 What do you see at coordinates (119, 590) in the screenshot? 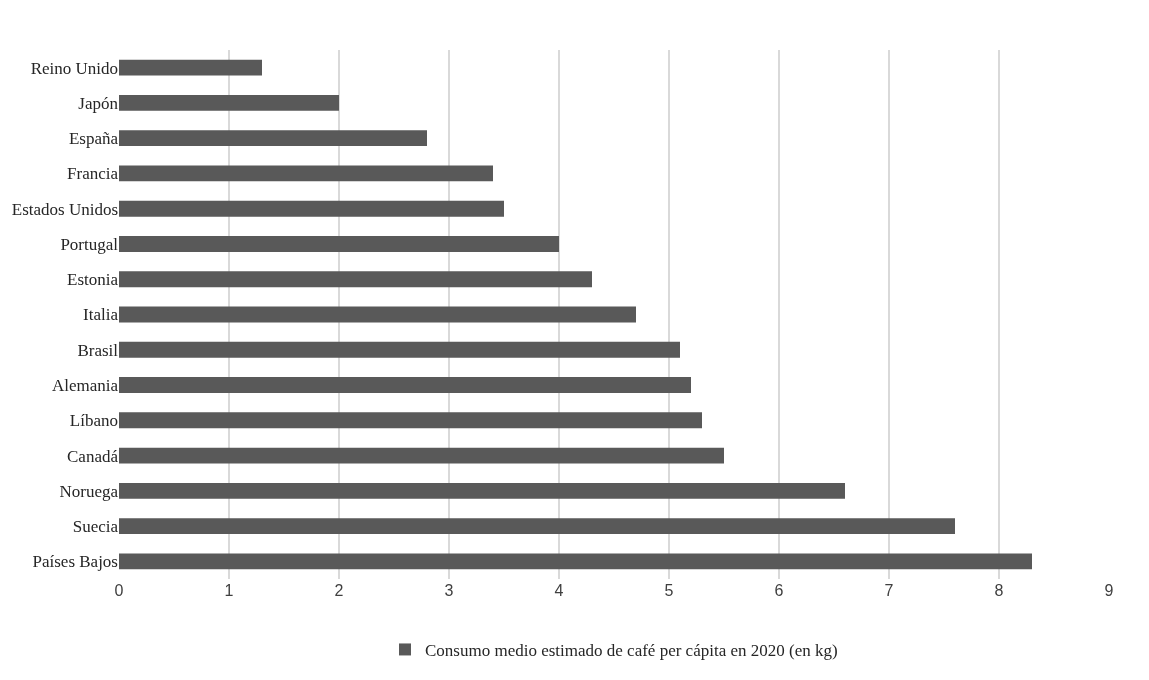
I see `x-tick-label: 0` at bounding box center [119, 590].